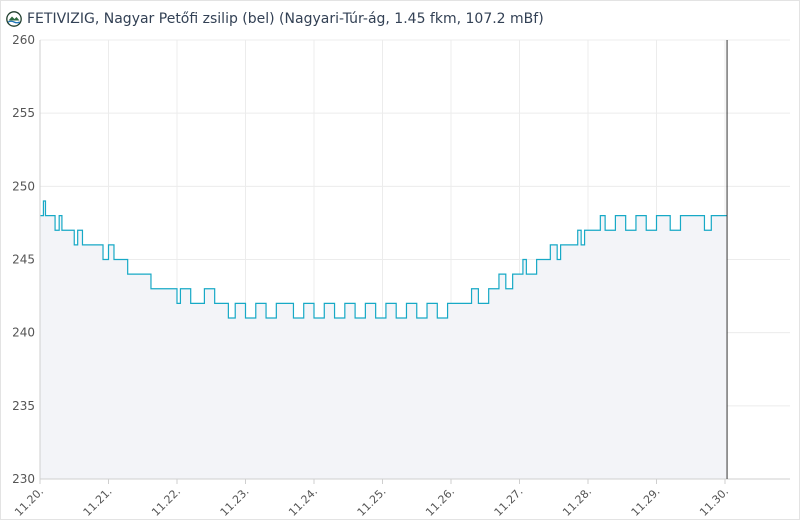 This screenshot has height=520, width=800. Describe the element at coordinates (646, 502) in the screenshot. I see `x-tick-label: 11.29.` at that location.